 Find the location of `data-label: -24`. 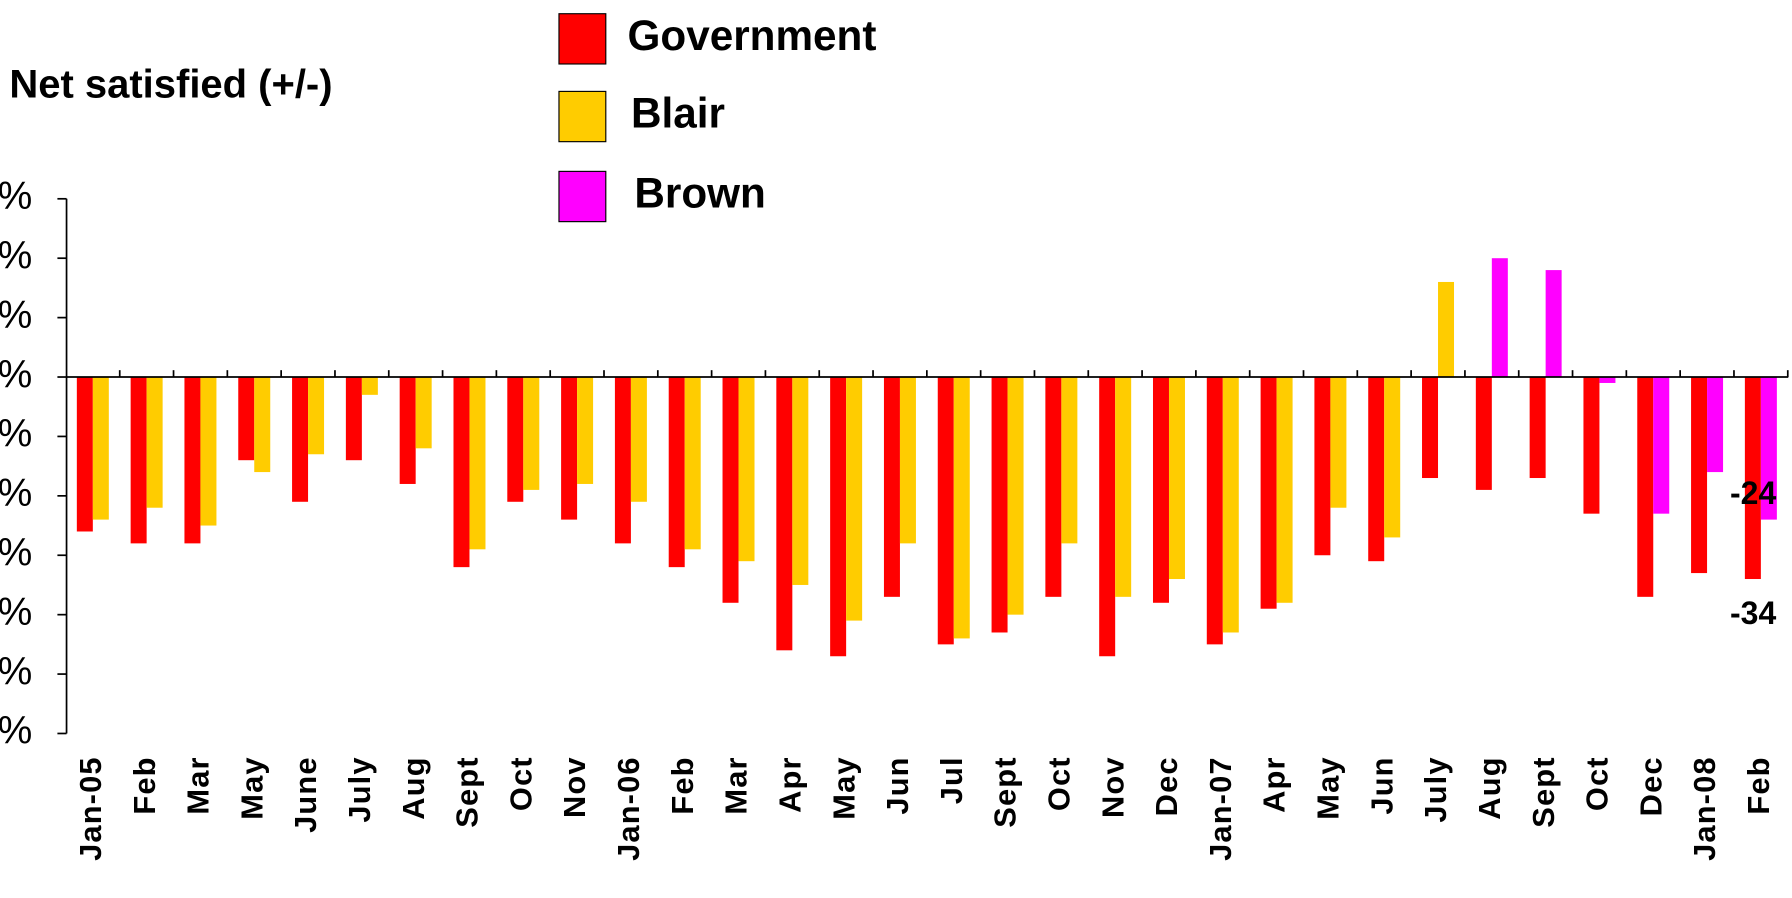

data-label: -24 is located at coordinates (1753, 493).